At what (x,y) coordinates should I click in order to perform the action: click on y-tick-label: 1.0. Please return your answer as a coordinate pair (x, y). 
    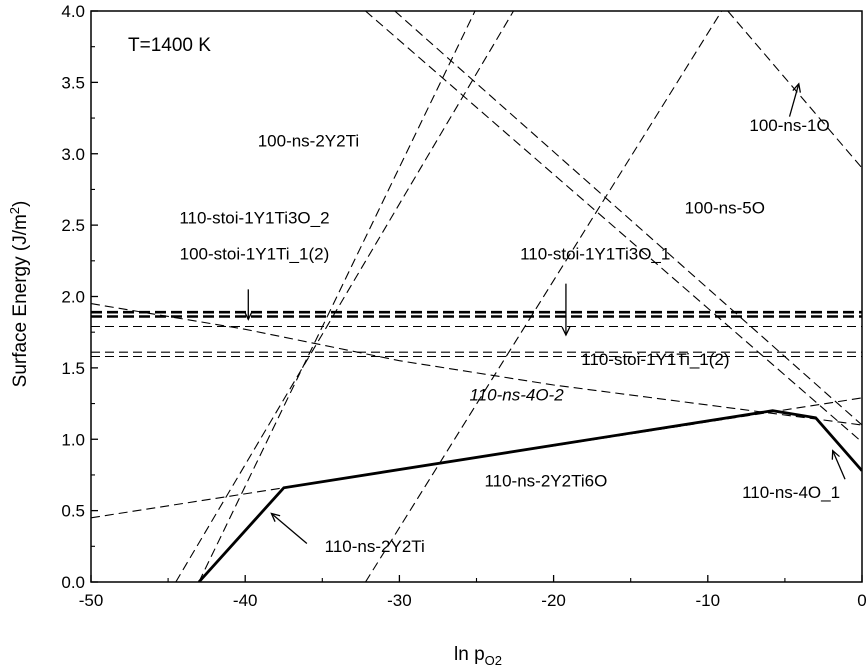
    Looking at the image, I should click on (73, 439).